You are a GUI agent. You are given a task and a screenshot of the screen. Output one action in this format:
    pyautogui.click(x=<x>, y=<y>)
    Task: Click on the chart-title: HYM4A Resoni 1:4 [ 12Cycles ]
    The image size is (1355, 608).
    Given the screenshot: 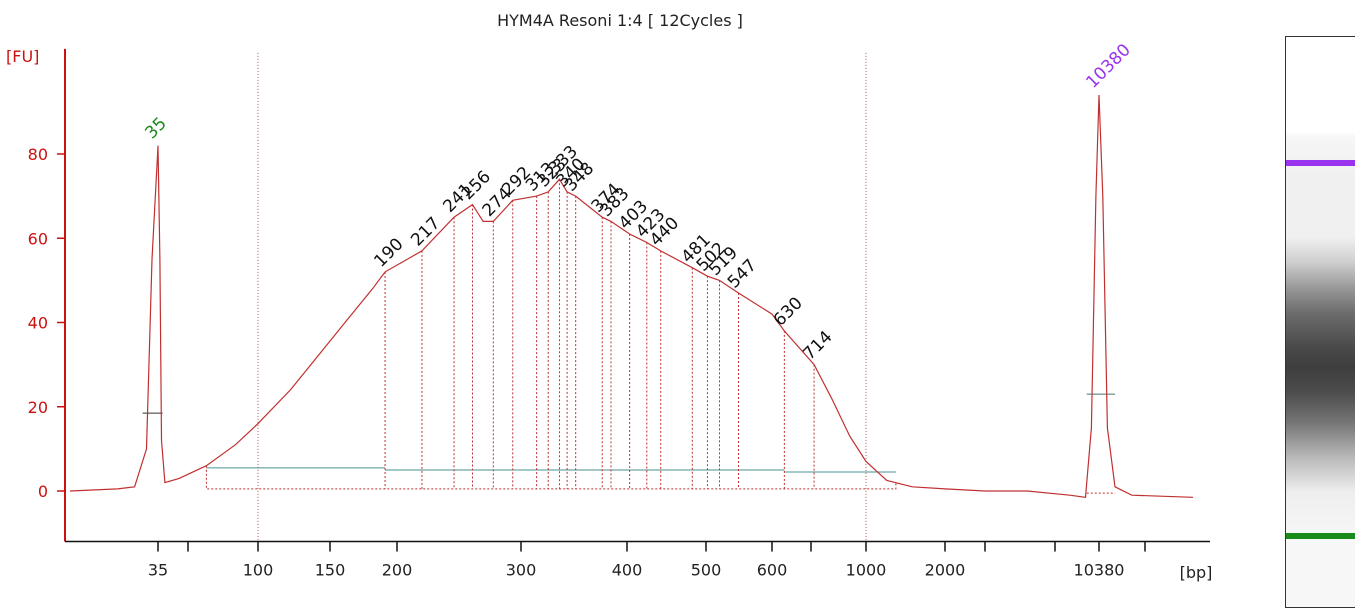 What is the action you would take?
    pyautogui.click(x=620, y=20)
    